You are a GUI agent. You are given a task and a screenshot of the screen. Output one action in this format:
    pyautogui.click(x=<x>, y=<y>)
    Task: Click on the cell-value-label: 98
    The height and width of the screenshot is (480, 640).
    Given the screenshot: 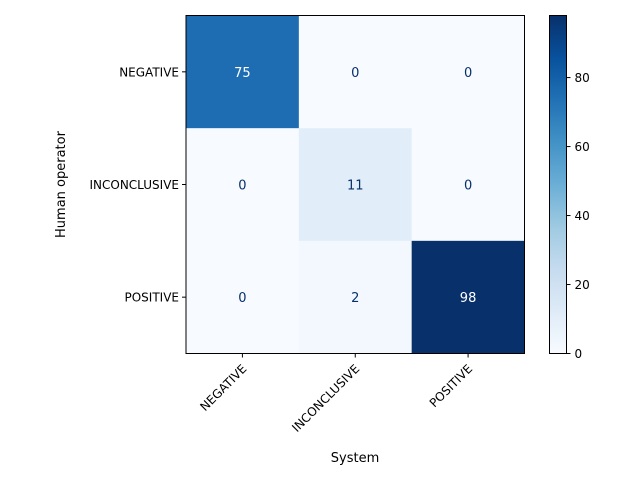 What is the action you would take?
    pyautogui.click(x=468, y=298)
    